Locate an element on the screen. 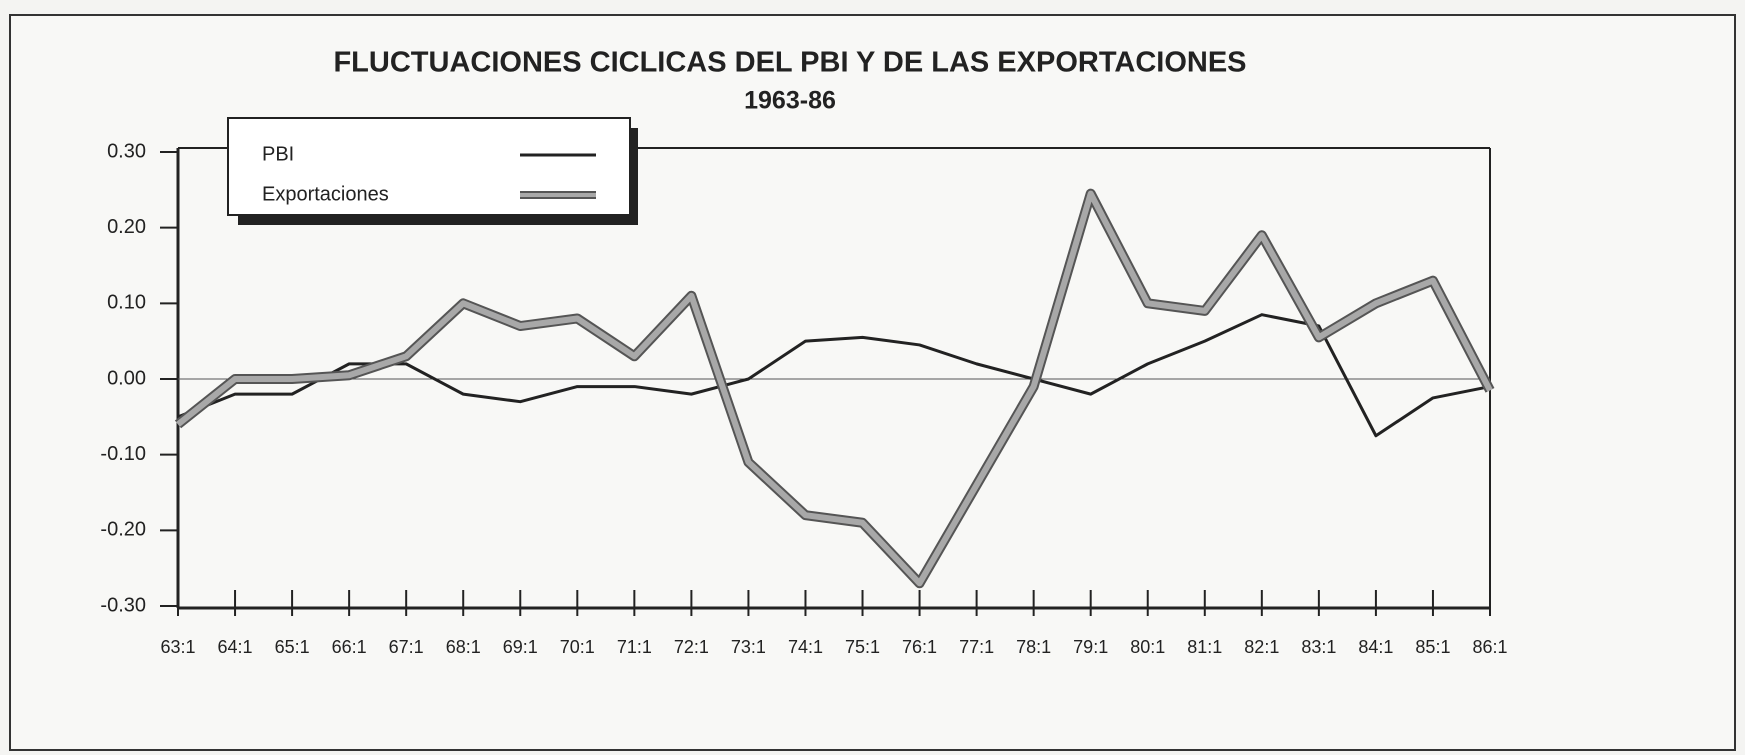 Image resolution: width=1745 pixels, height=755 pixels. x-tick-label: 69:1 is located at coordinates (520, 647).